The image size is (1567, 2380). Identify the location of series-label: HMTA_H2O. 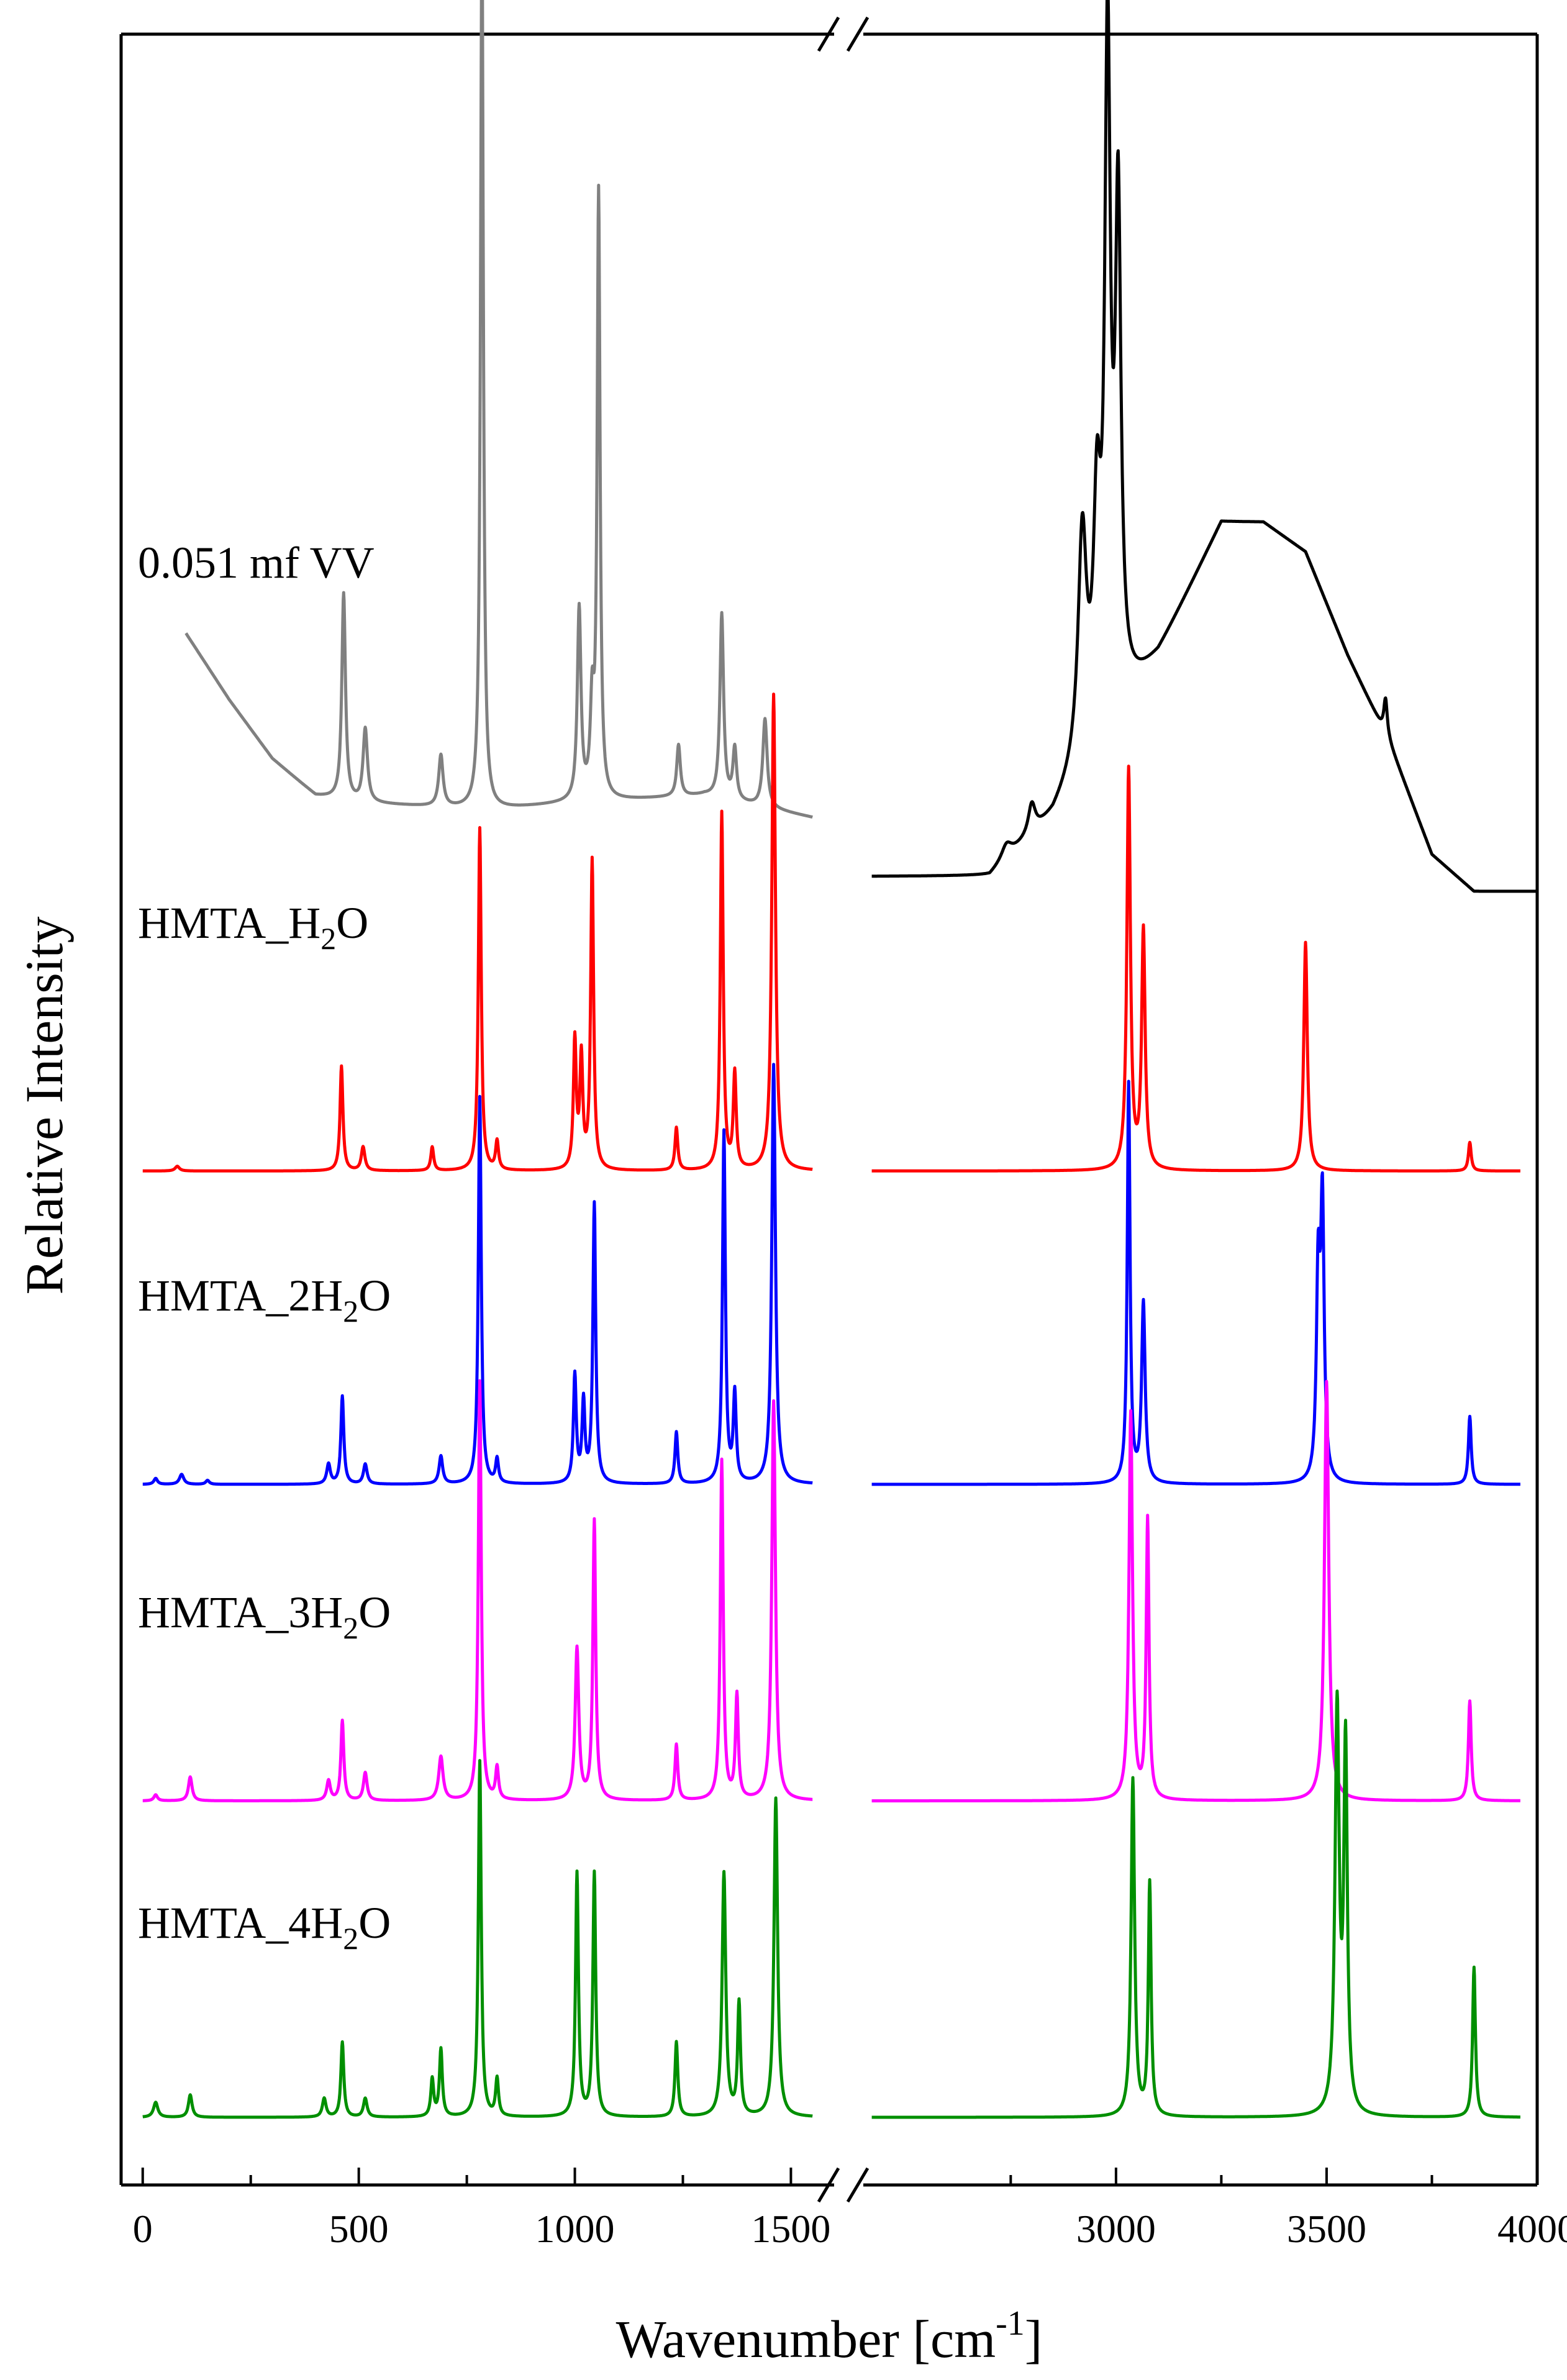
(253, 927).